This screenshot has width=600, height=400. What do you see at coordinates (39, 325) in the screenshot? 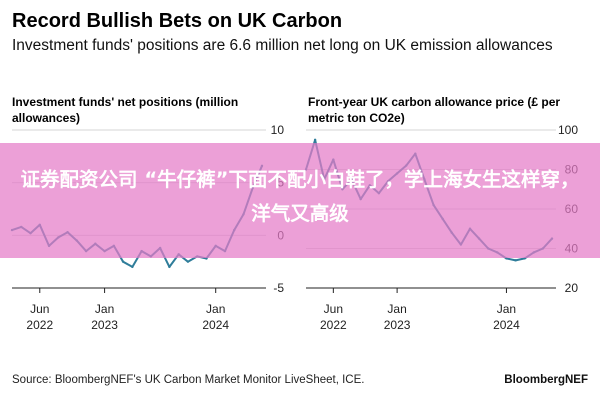
I see `left-x-tick-year-0: 2022` at bounding box center [39, 325].